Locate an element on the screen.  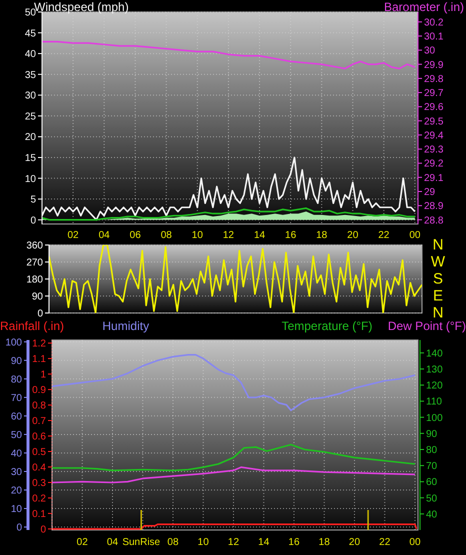
y2-tick-label: 0.2 is located at coordinates (39, 498).